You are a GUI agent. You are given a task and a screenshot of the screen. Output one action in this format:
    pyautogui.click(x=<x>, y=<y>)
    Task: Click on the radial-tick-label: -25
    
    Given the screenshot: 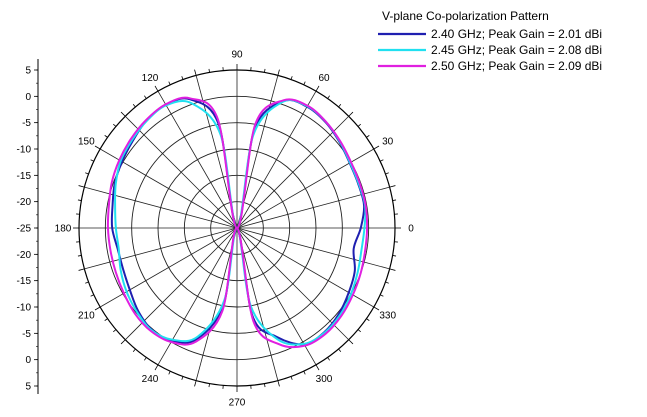 What is the action you would take?
    pyautogui.click(x=24, y=229)
    